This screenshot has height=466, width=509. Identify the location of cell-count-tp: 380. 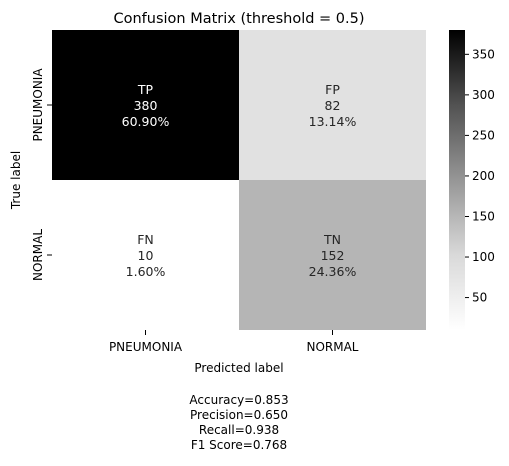
(146, 105).